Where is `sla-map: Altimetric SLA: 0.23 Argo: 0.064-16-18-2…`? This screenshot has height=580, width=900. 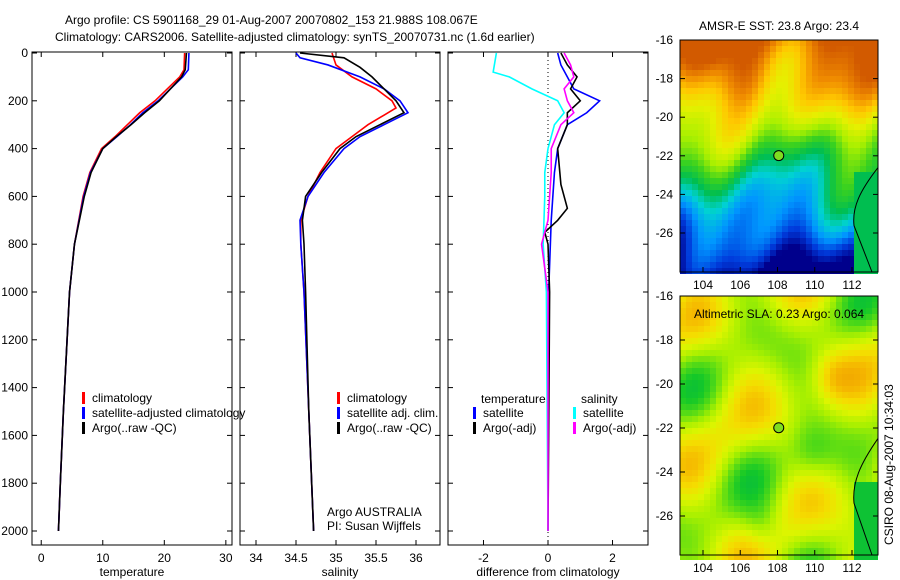
sla-map: Altimetric SLA: 0.23 Argo: 0.064-16-18-2… is located at coordinates (767, 432).